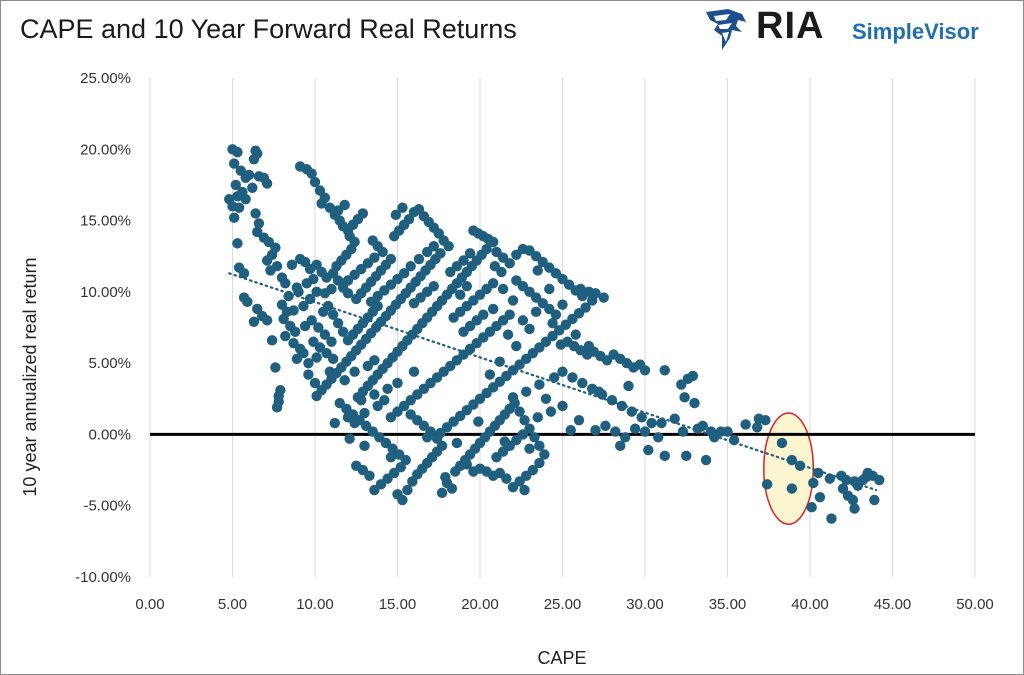 This screenshot has height=675, width=1024. Describe the element at coordinates (726, 29) in the screenshot. I see `eagle-icon` at that location.